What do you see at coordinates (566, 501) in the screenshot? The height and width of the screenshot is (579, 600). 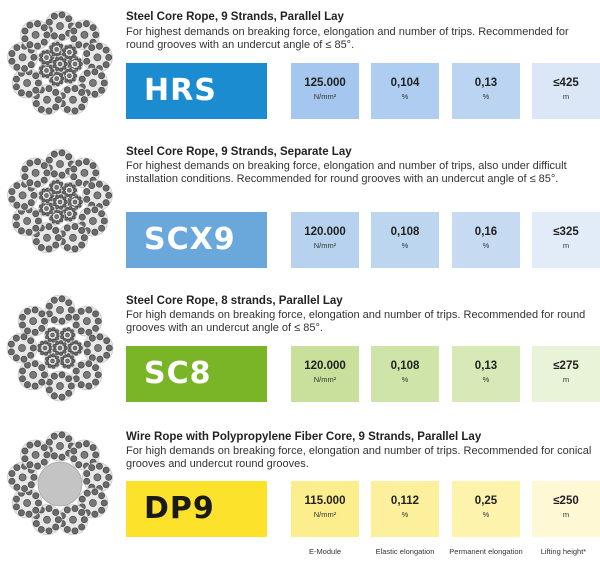 I see `spec-value: ≤250` at bounding box center [566, 501].